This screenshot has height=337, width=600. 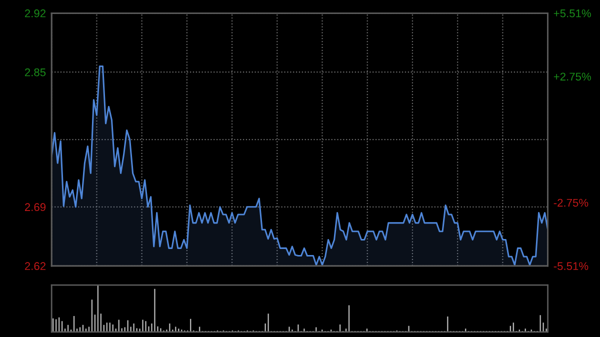 I want to click on y2-tick-label: -5.51%, so click(x=571, y=266).